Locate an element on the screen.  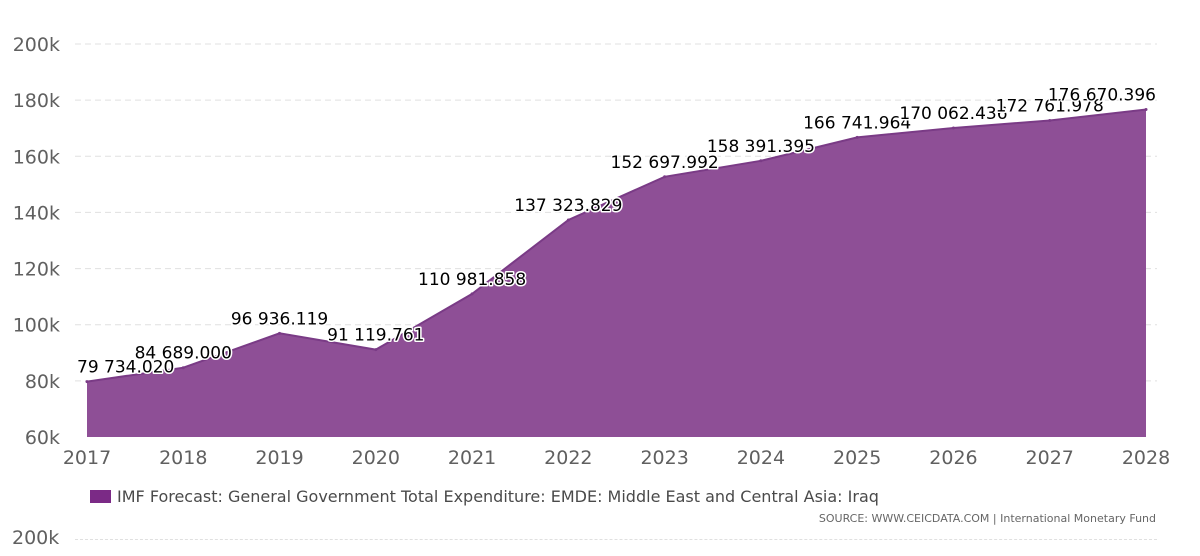
data-label: 96 936.119 is located at coordinates (279, 319).